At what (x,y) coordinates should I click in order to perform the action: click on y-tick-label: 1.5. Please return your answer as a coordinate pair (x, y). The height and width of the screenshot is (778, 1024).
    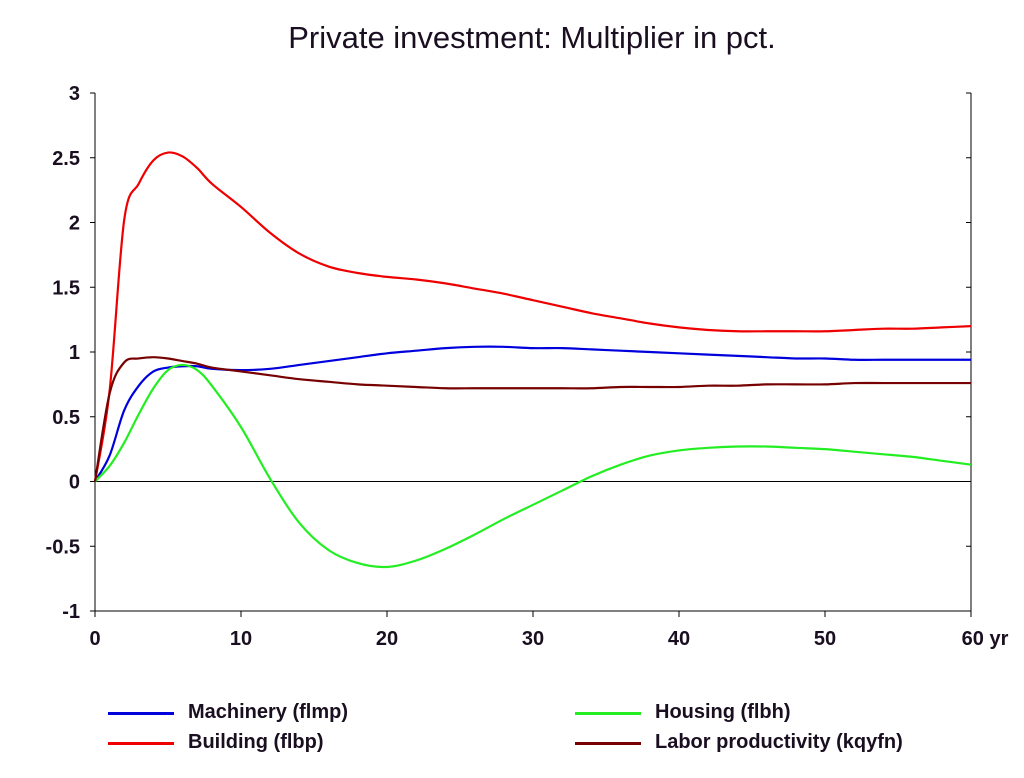
    Looking at the image, I should click on (66, 288).